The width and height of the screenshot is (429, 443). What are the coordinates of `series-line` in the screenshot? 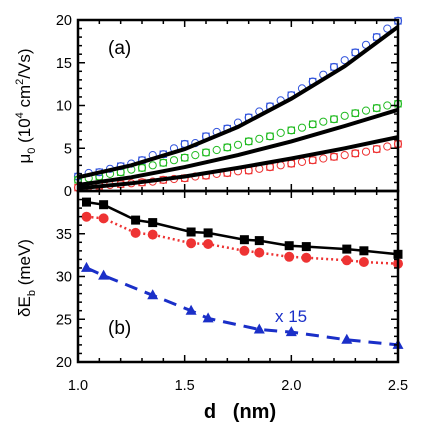 It's located at (242, 306).